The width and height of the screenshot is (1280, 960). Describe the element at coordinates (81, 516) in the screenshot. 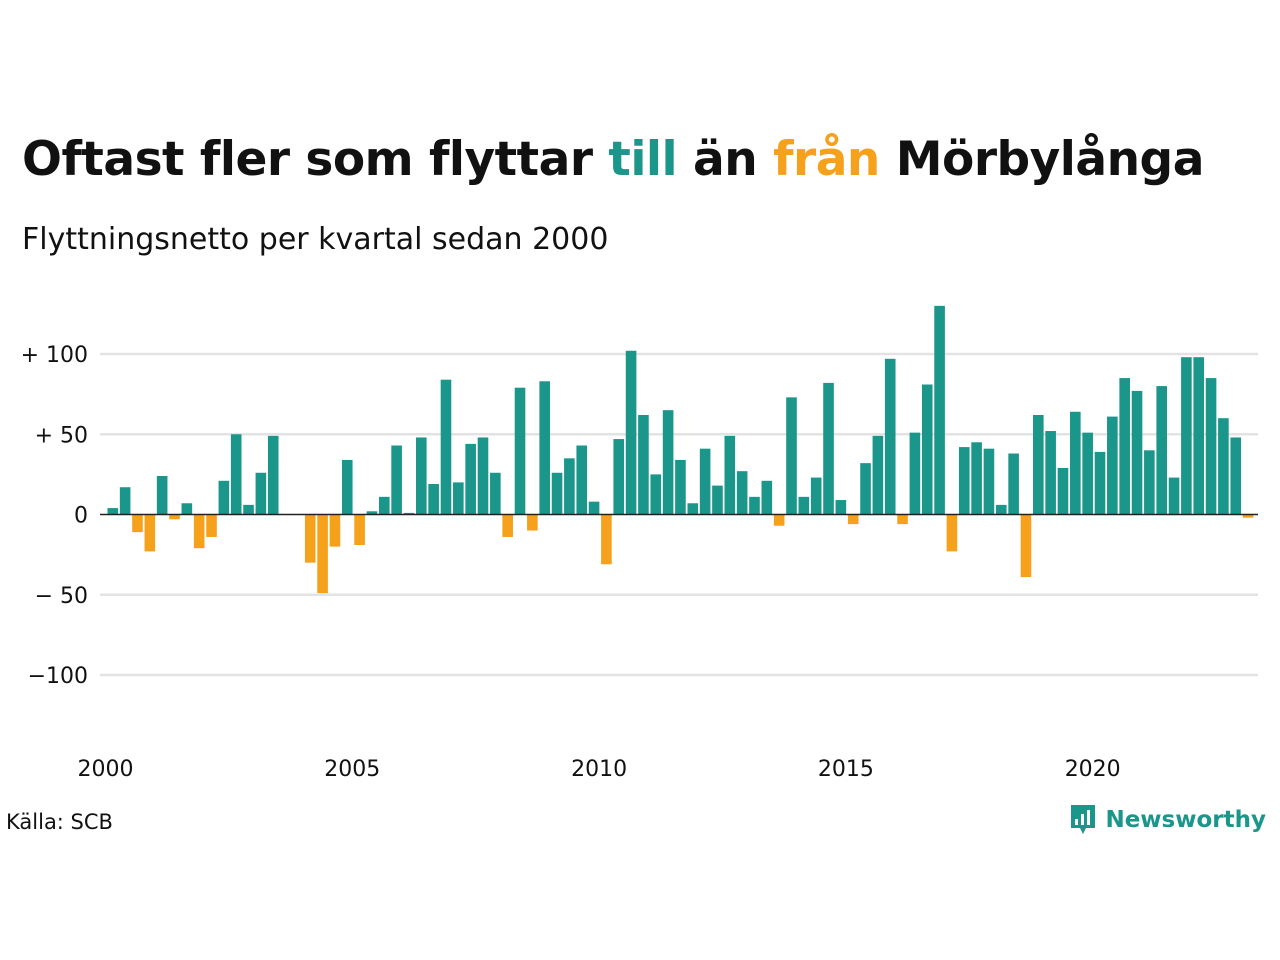

I see `y-tick-label: 0` at that location.